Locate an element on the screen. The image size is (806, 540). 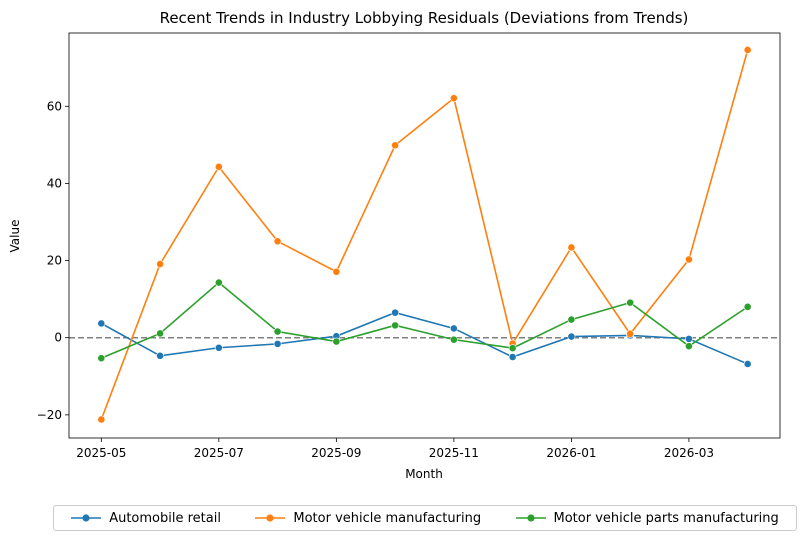
legend-item: Motor vehicle manufacturing is located at coordinates (368, 518).